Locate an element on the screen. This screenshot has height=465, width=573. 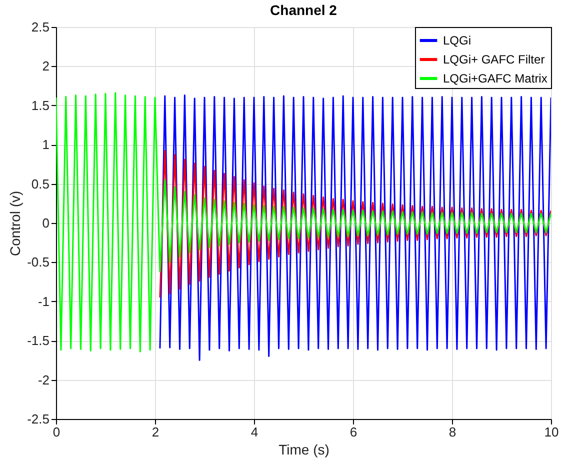
x-axis-title: Time (s) is located at coordinates (304, 450).